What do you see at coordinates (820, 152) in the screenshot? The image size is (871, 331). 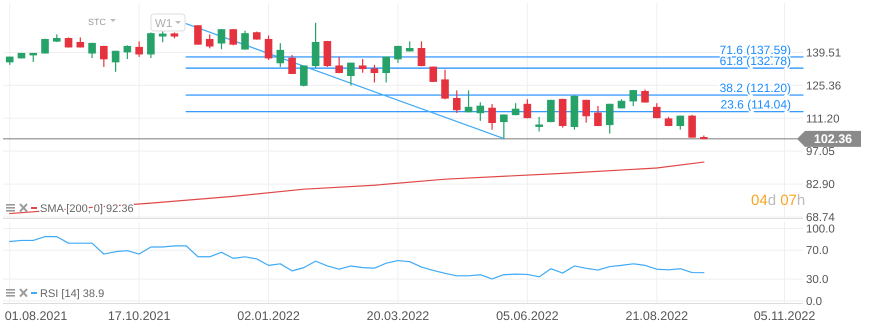 I see `y-tick-label: 97.05` at bounding box center [820, 152].